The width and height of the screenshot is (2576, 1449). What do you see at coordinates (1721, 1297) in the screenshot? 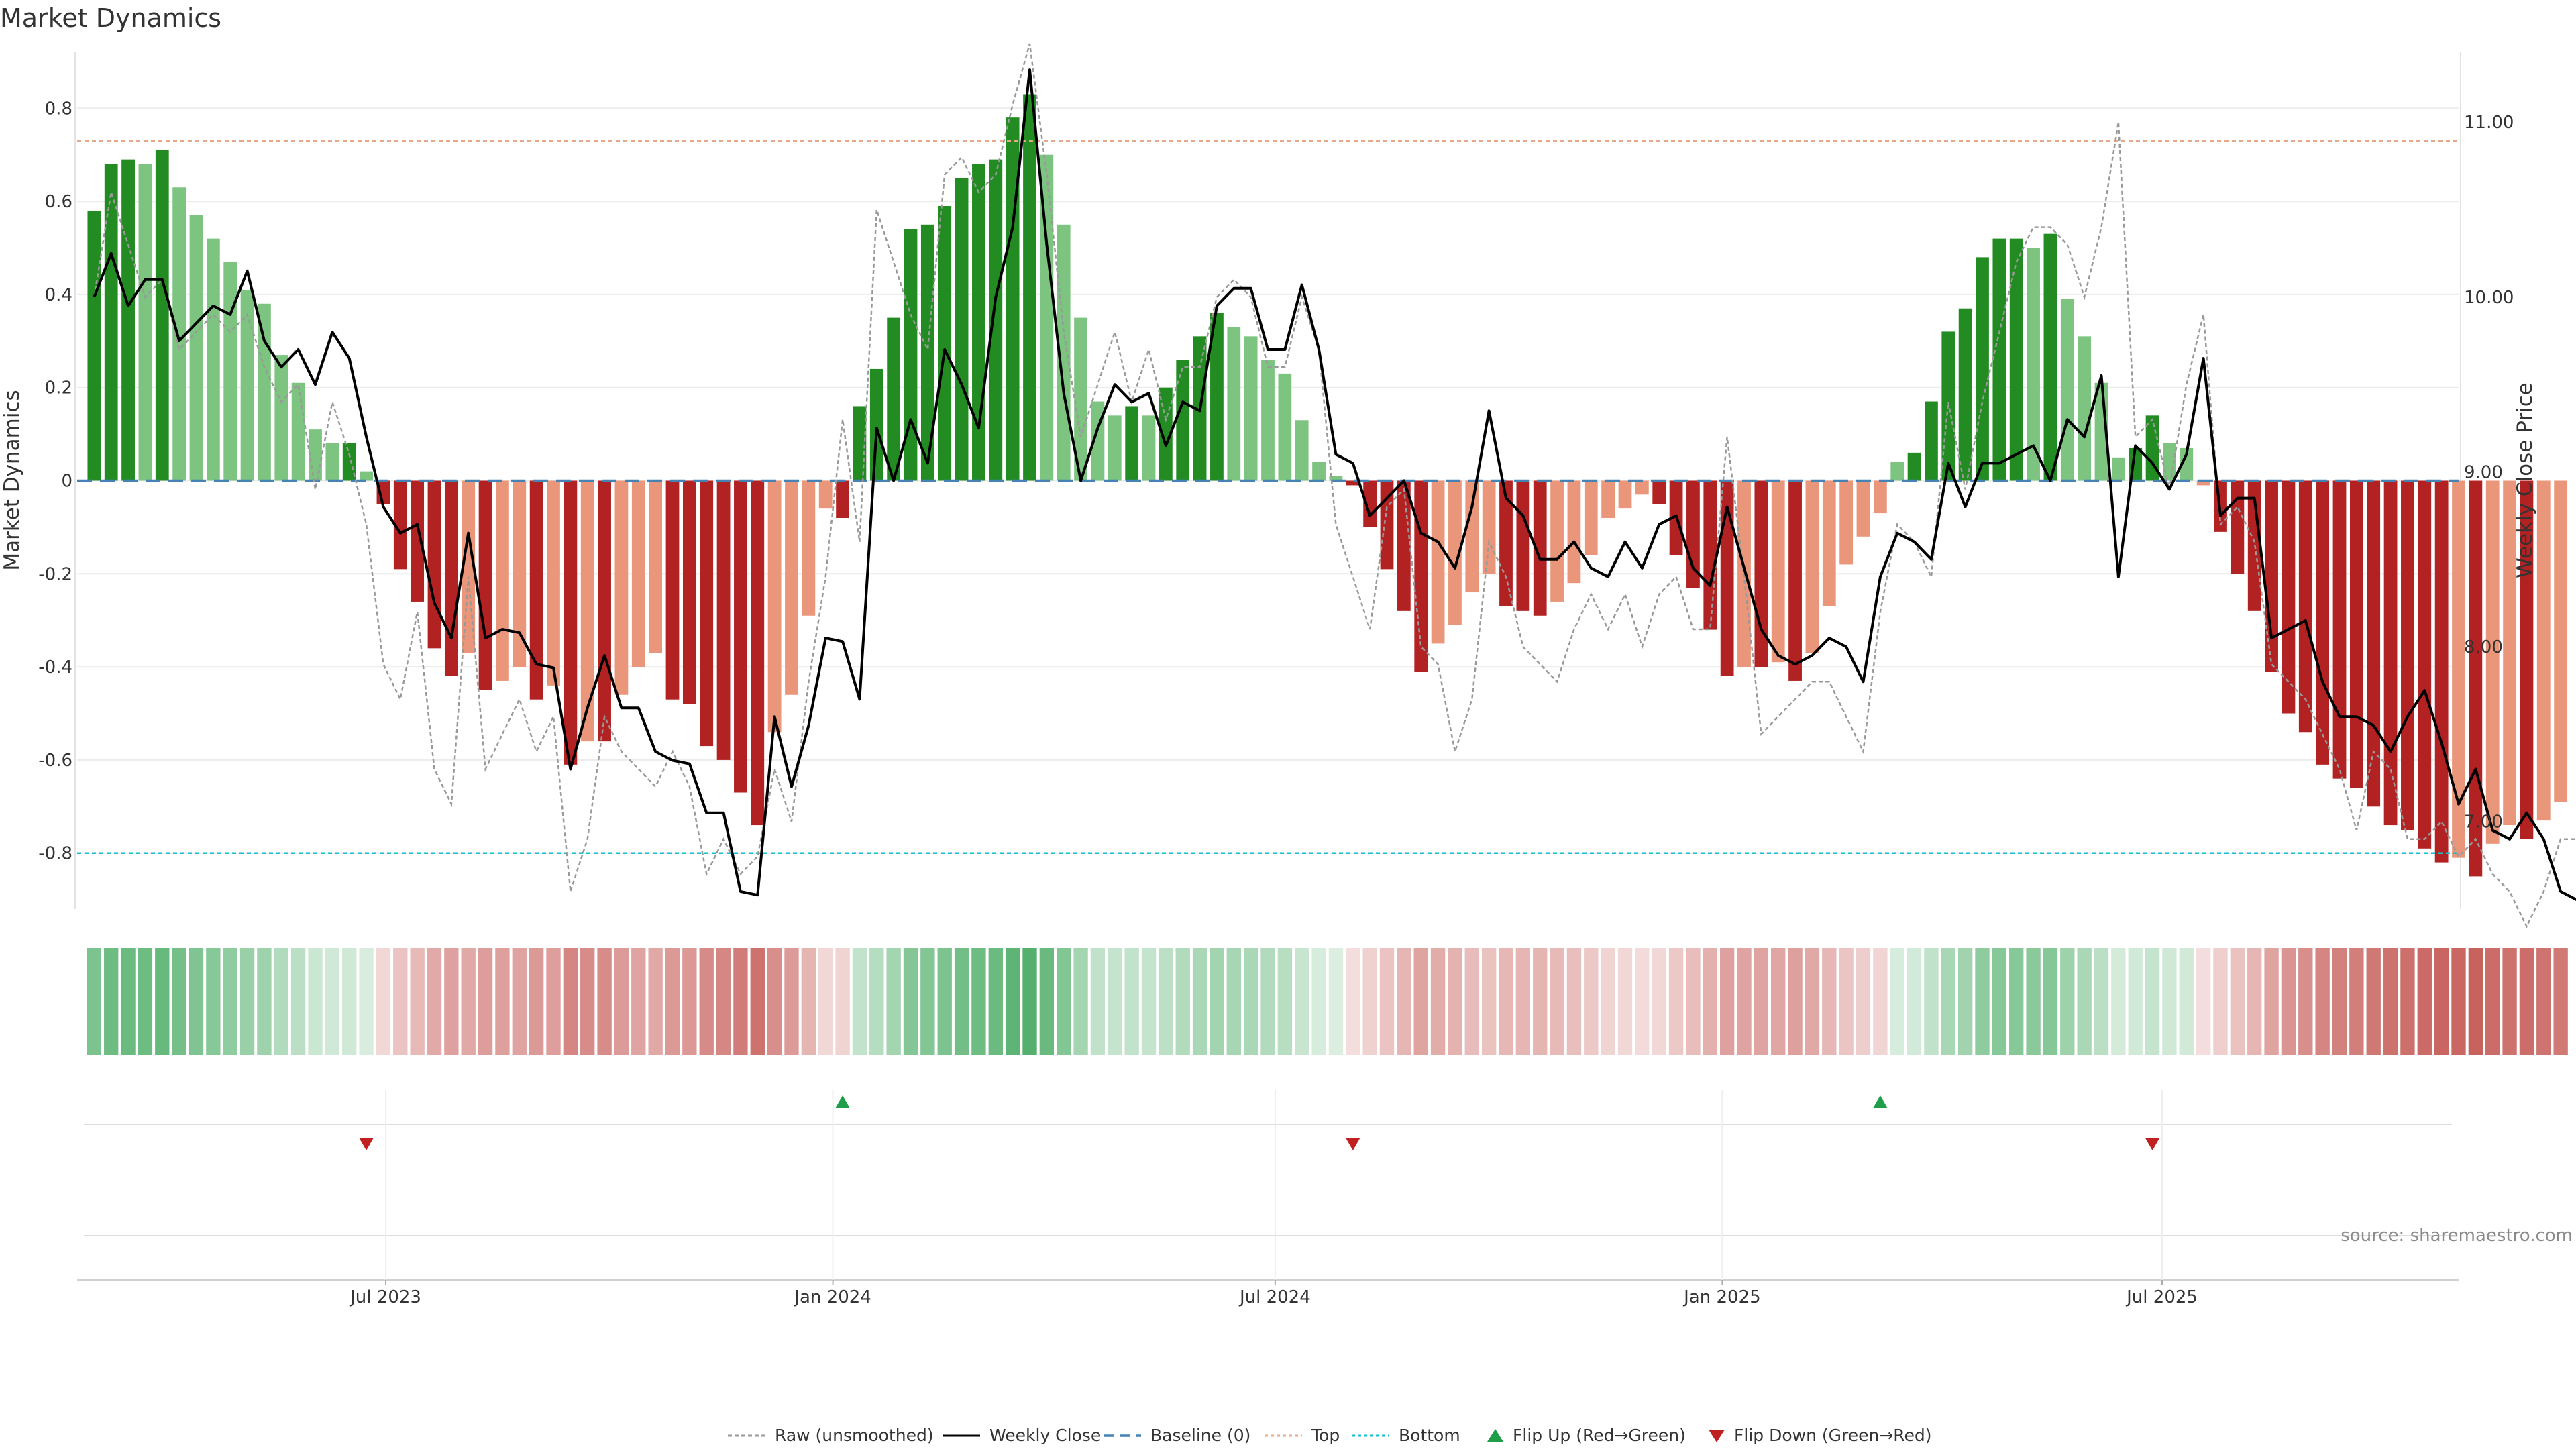
I see `x-tick-label: Jan 2025` at bounding box center [1721, 1297].